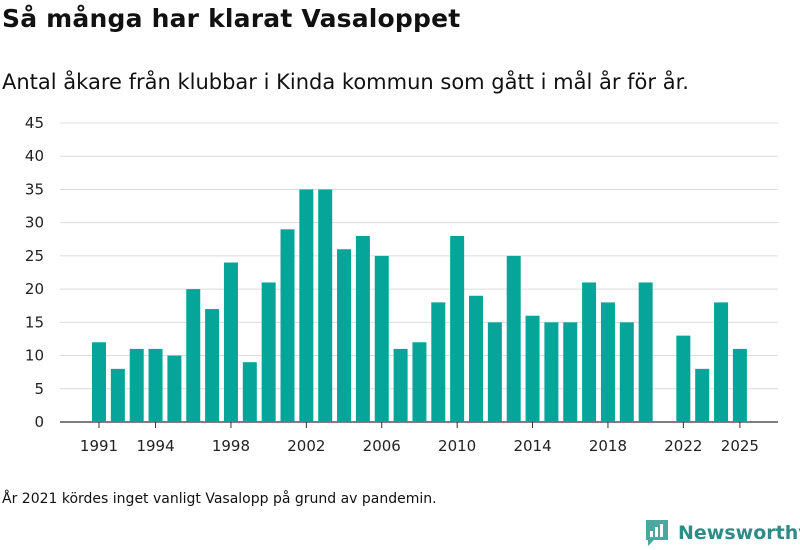  Describe the element at coordinates (34, 272) in the screenshot. I see `y-axis-ticks: 0 5 10 15 20 25 30 35 40 45` at that location.